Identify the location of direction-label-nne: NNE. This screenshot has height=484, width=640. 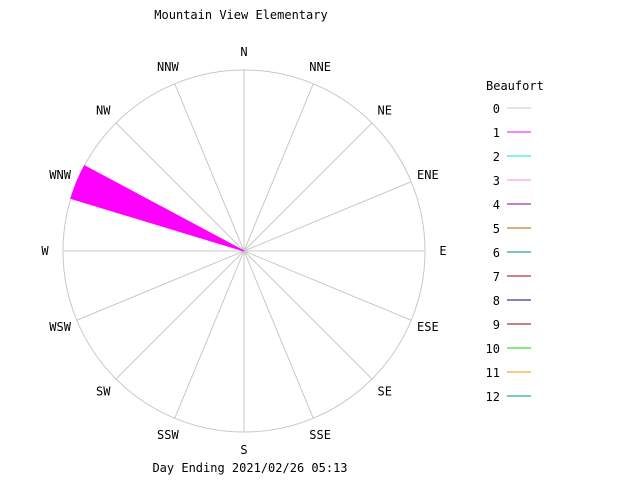
(320, 67).